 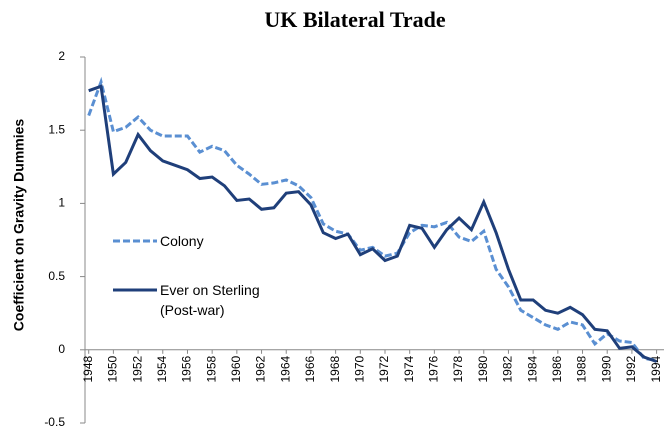 What do you see at coordinates (631, 368) in the screenshot?
I see `x-tick-label: 1992` at bounding box center [631, 368].